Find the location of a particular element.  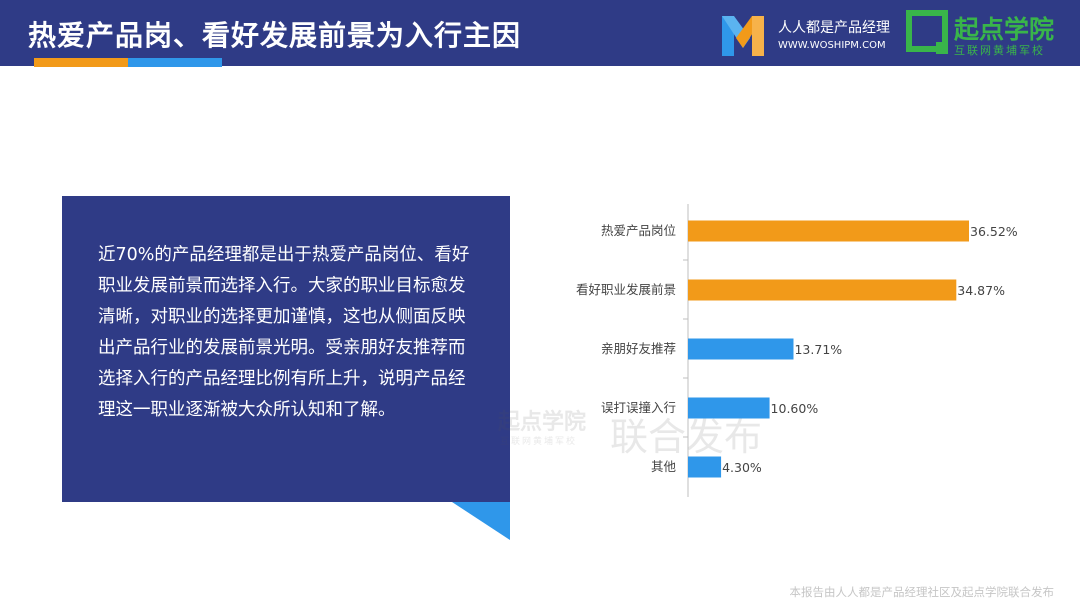

title-underline-orange is located at coordinates (81, 62).